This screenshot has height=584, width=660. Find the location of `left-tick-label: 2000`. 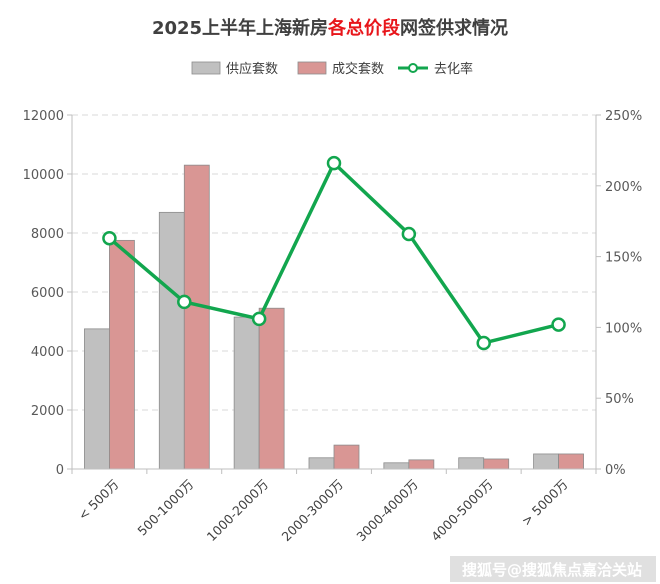

left-tick-label: 2000 is located at coordinates (47, 411).